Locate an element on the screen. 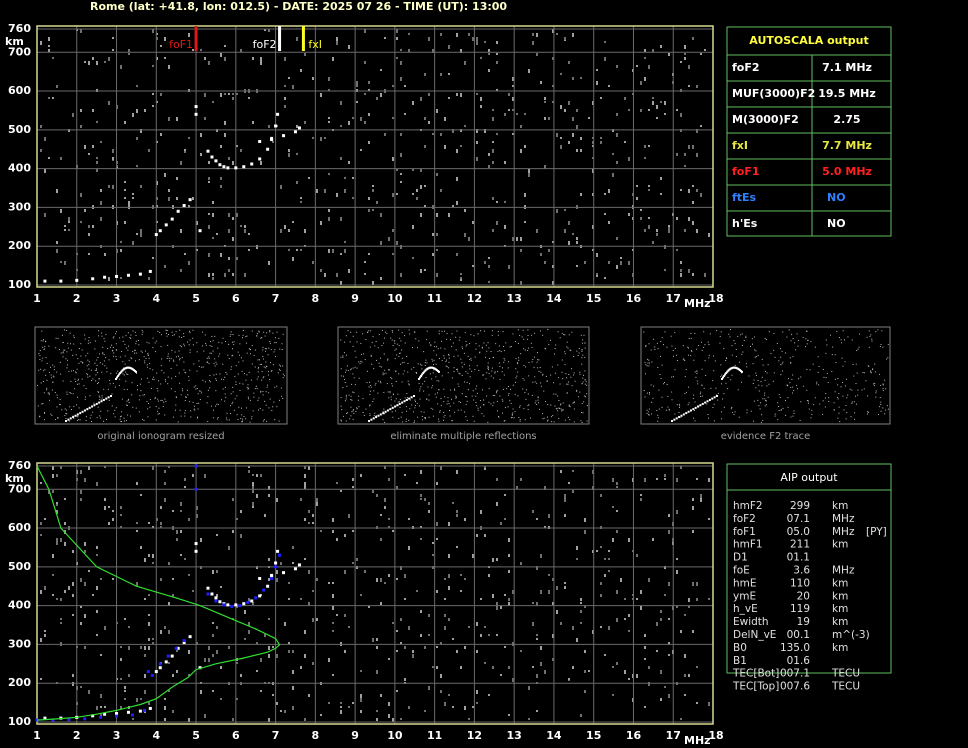 The height and width of the screenshot is (748, 968). autoscala-label: h'Es is located at coordinates (745, 223).